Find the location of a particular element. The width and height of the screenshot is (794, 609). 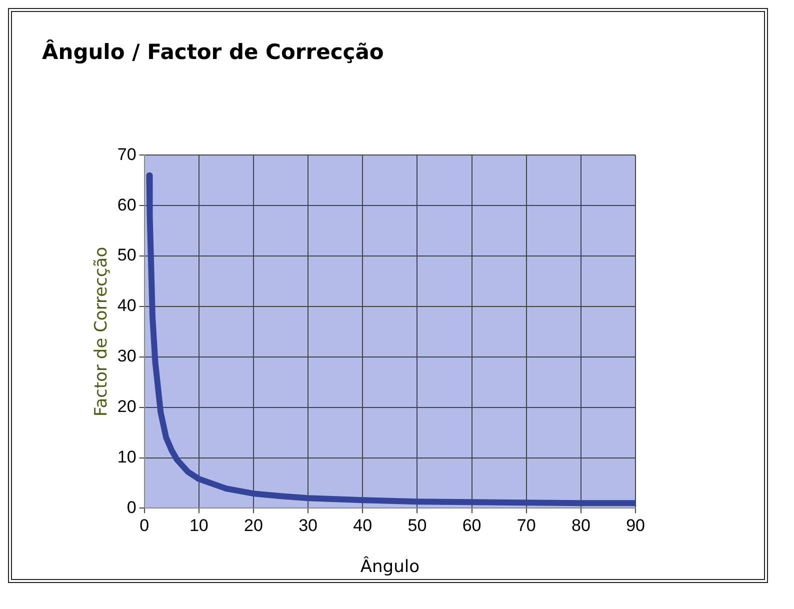

y-tick-label: 60 is located at coordinates (126, 204).